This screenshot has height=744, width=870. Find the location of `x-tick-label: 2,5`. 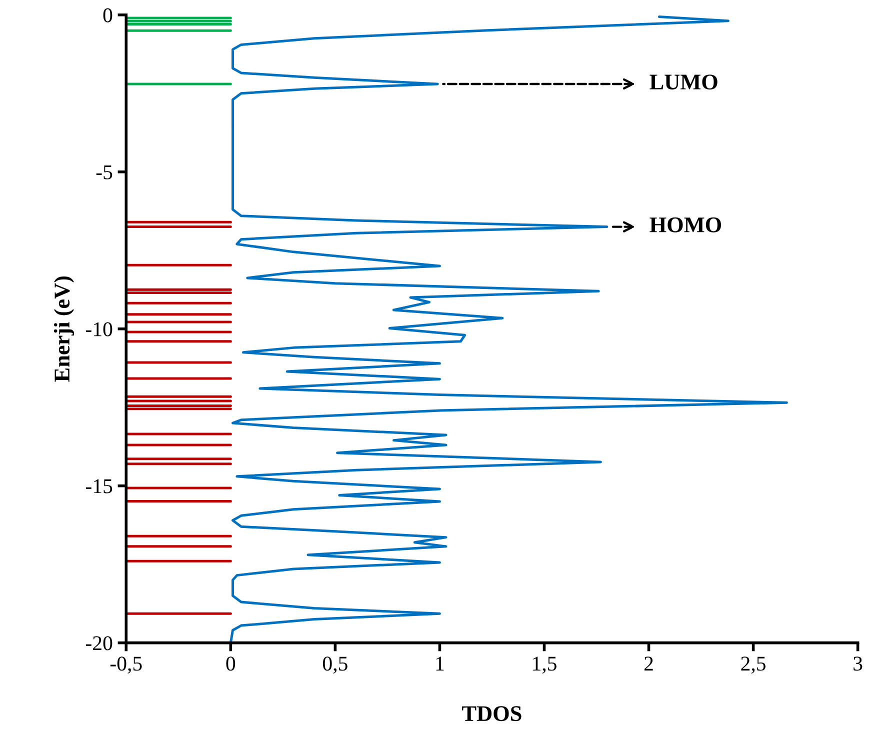

x-tick-label: 2,5 is located at coordinates (753, 665).